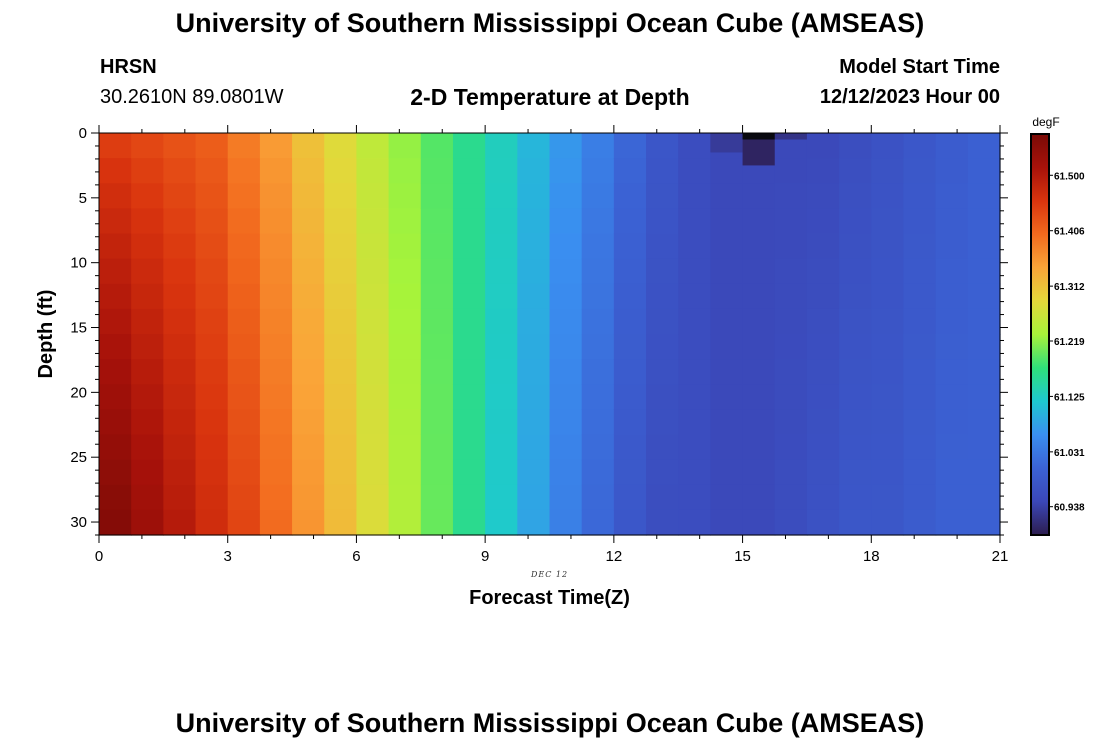 Image resolution: width=1100 pixels, height=750 pixels. Describe the element at coordinates (1069, 397) in the screenshot. I see `colorbar-tick-label: 61.125` at that location.